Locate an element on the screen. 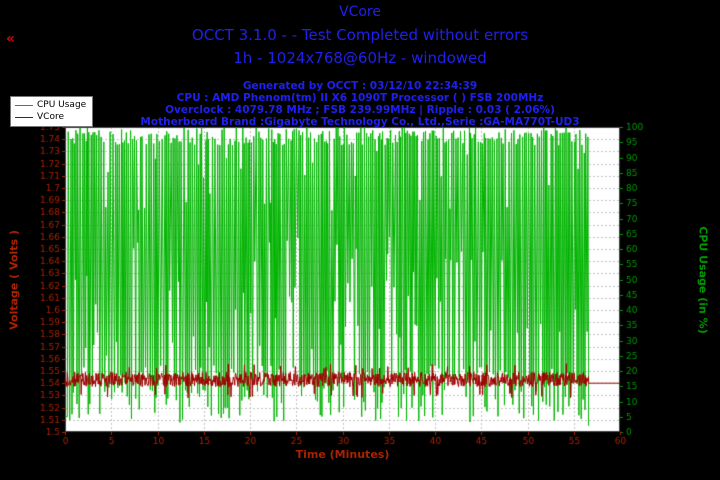  vcore-line-swatch is located at coordinates (24, 117).